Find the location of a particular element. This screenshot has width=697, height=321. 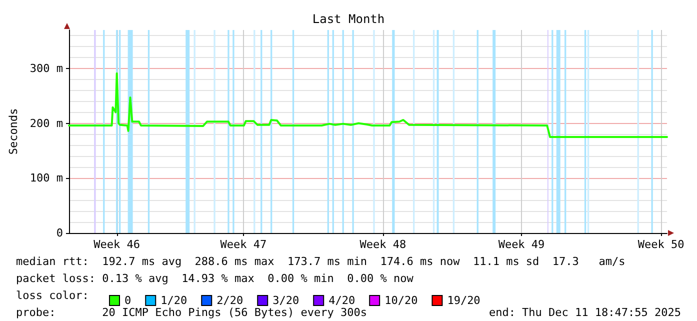

legend-title: loss color: is located at coordinates (52, 295).